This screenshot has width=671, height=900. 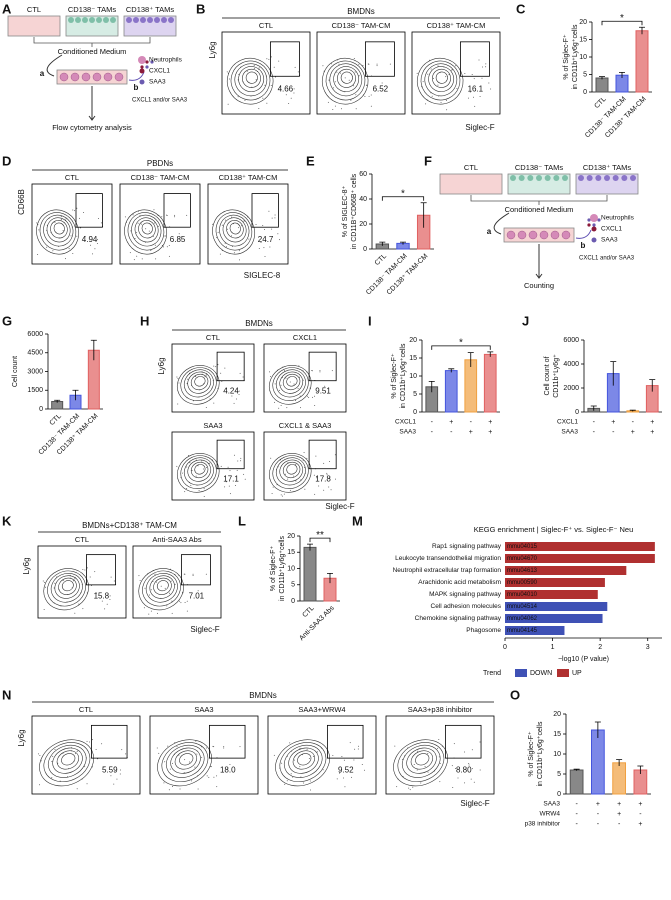 What do you see at coordinates (92, 9) in the screenshot?
I see `well-label: CD138⁻ TAMs` at bounding box center [92, 9].